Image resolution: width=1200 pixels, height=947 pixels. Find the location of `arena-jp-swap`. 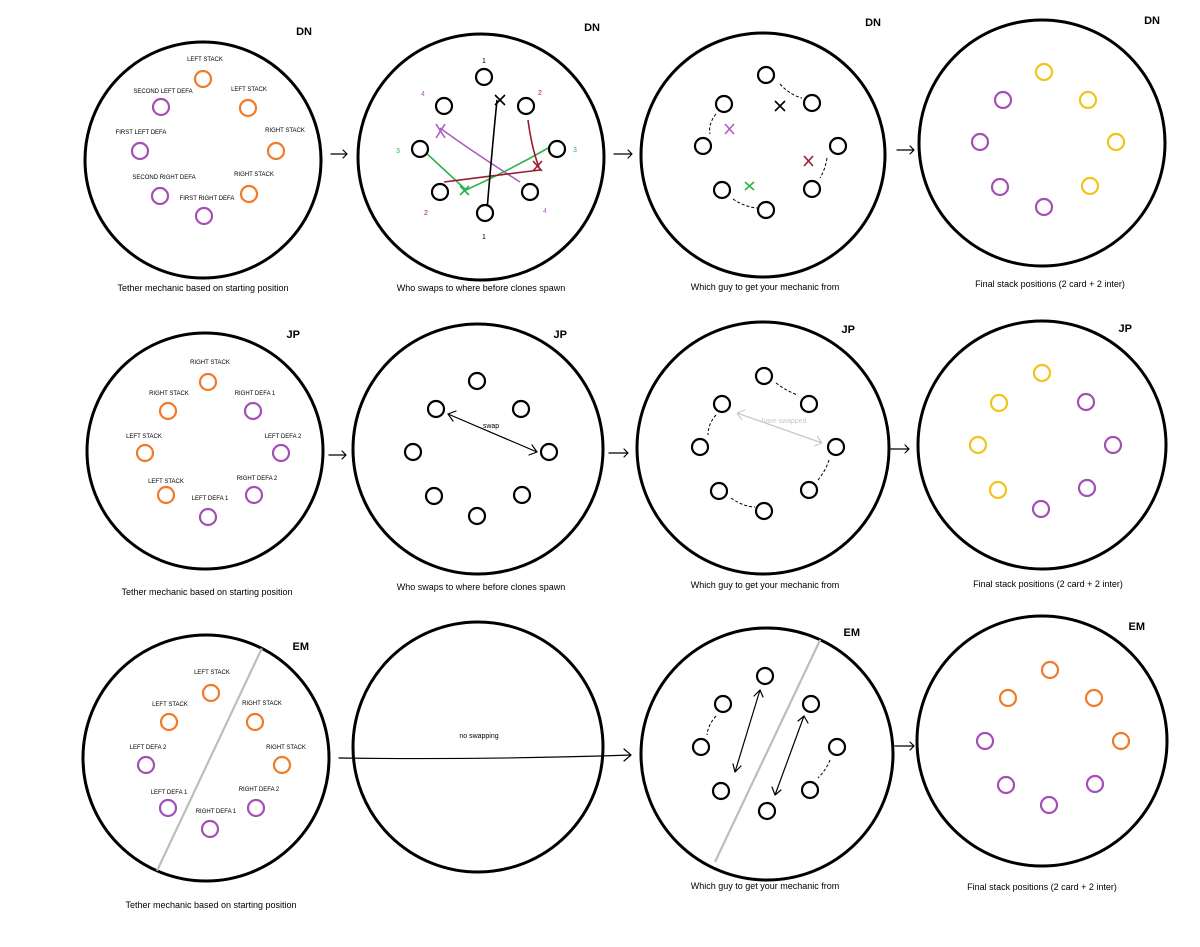

arena-jp-swap is located at coordinates (478, 449).